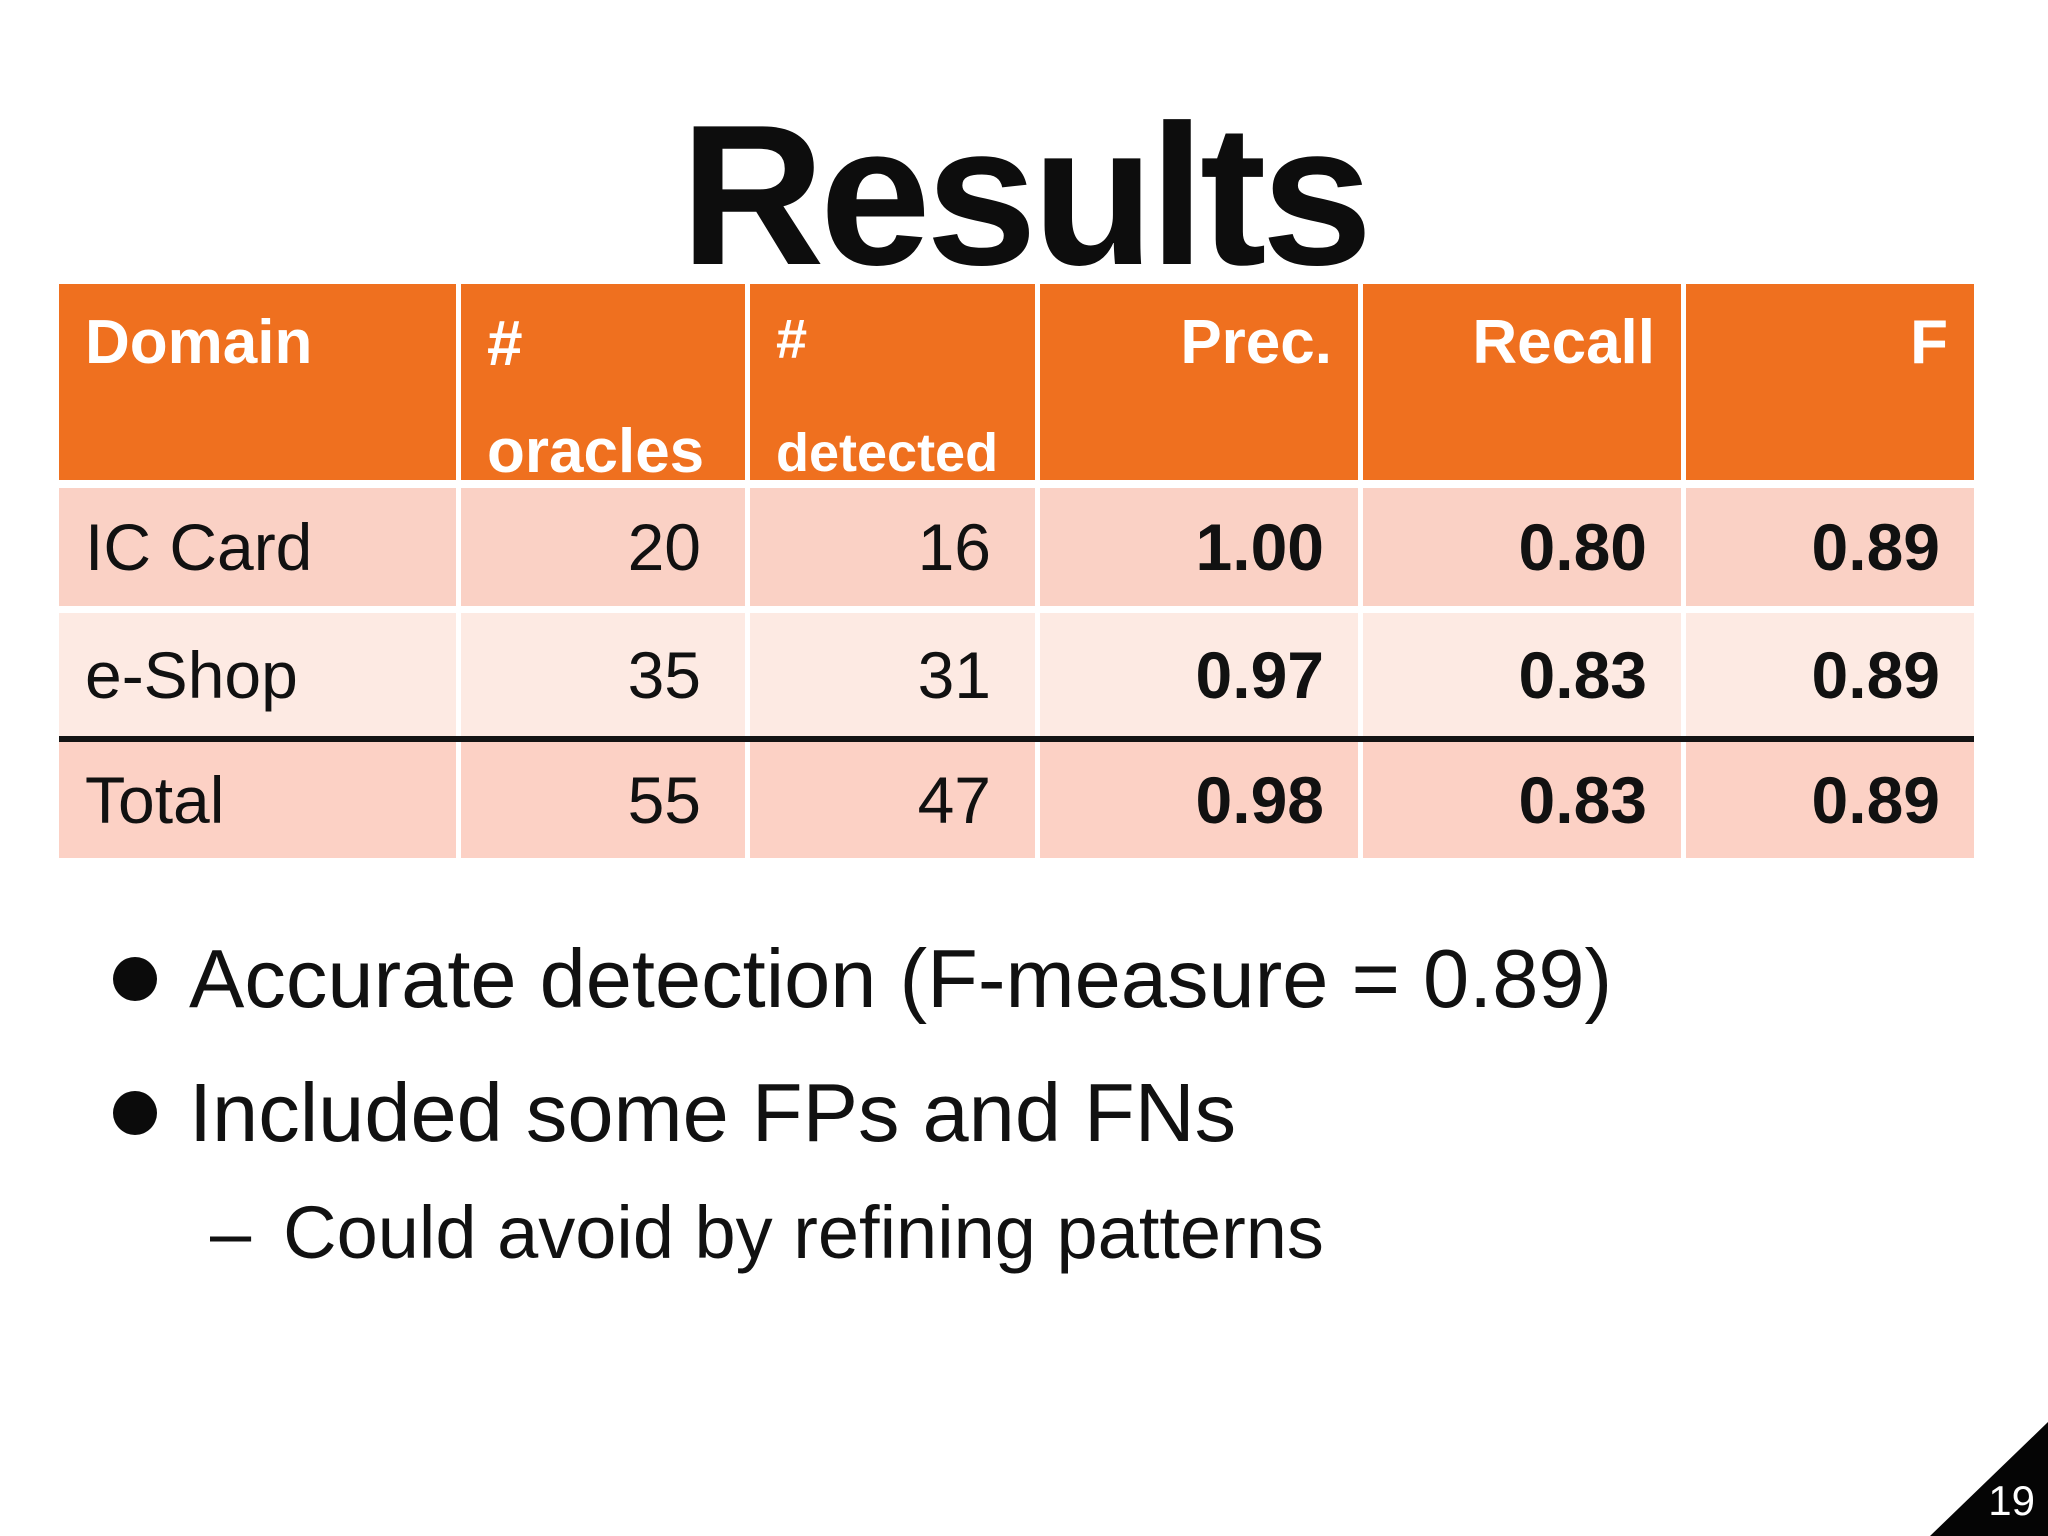 The image size is (2048, 1536). Describe the element at coordinates (257, 382) in the screenshot. I see `column-header-domain: Domain` at that location.